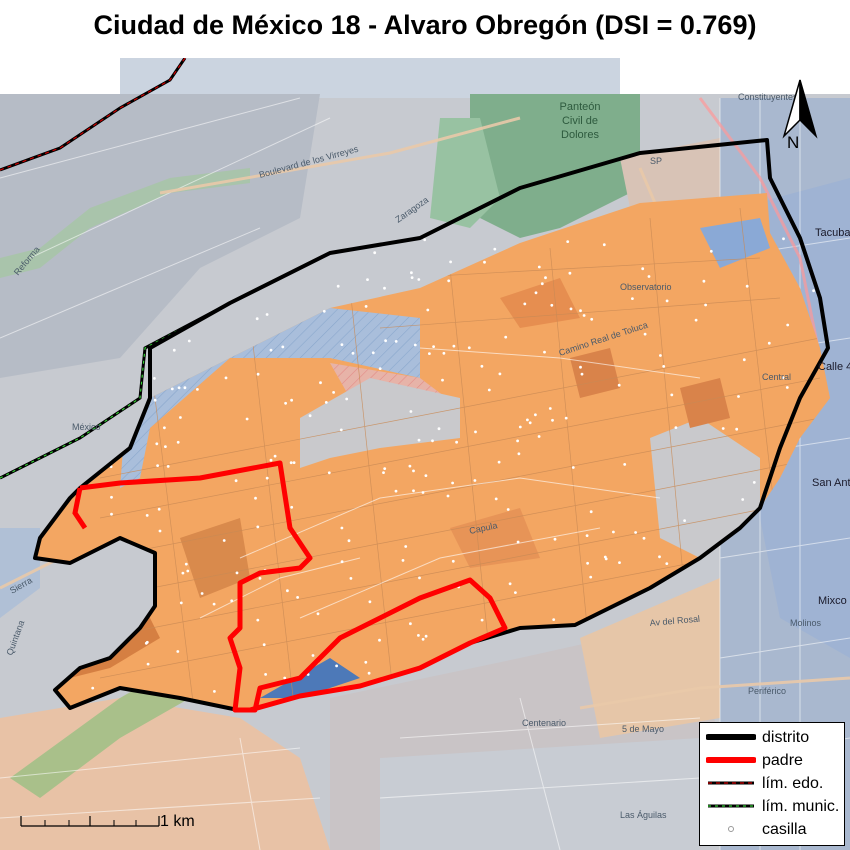 The height and width of the screenshot is (850, 850). I want to click on svg-text: Molinos, so click(806, 623).